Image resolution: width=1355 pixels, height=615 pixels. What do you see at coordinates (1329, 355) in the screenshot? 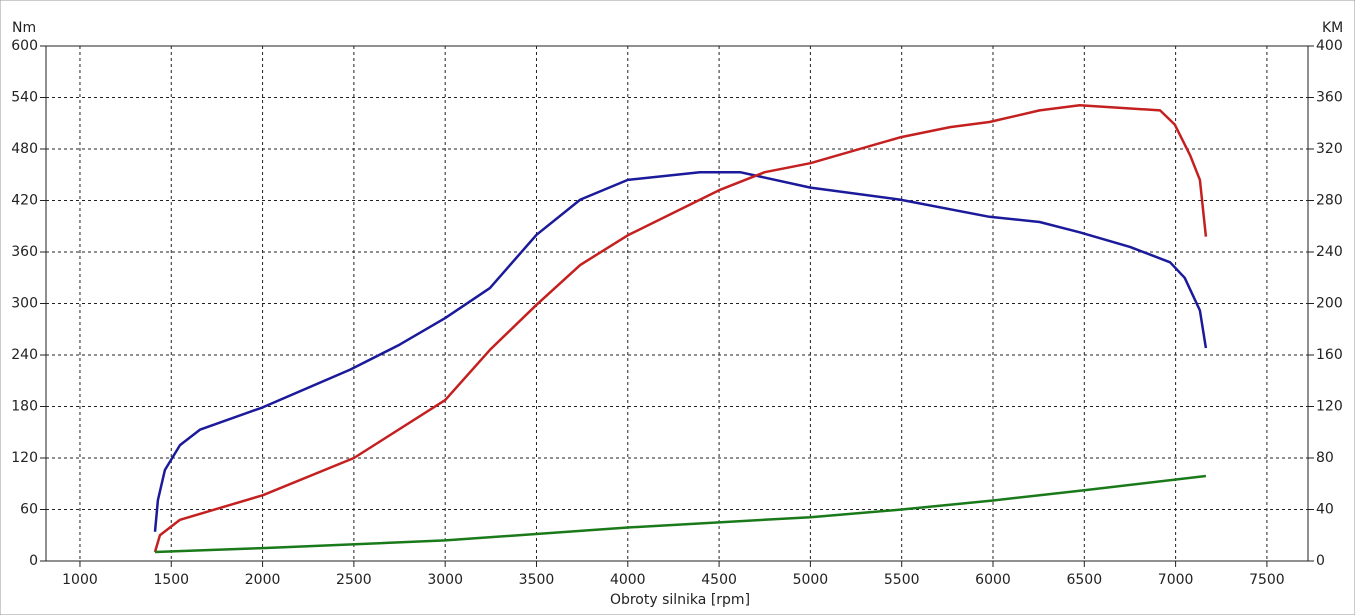
I see `y2-tick-label: 160` at bounding box center [1329, 355].